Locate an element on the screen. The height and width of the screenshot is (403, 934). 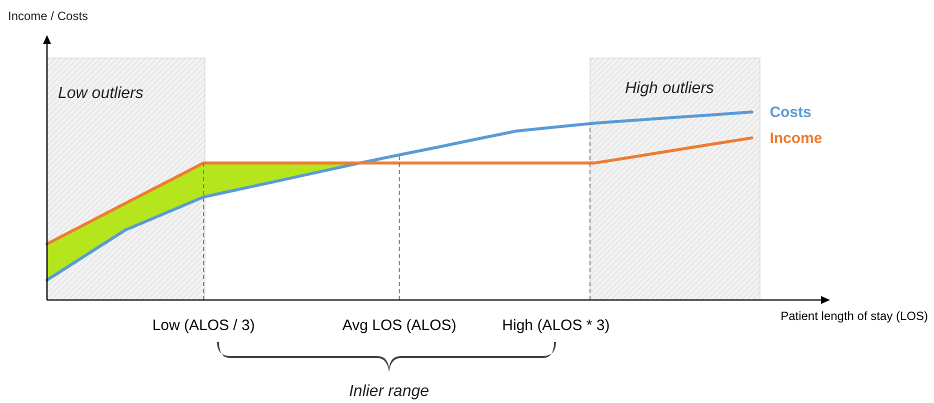
series-label: Income is located at coordinates (796, 138).